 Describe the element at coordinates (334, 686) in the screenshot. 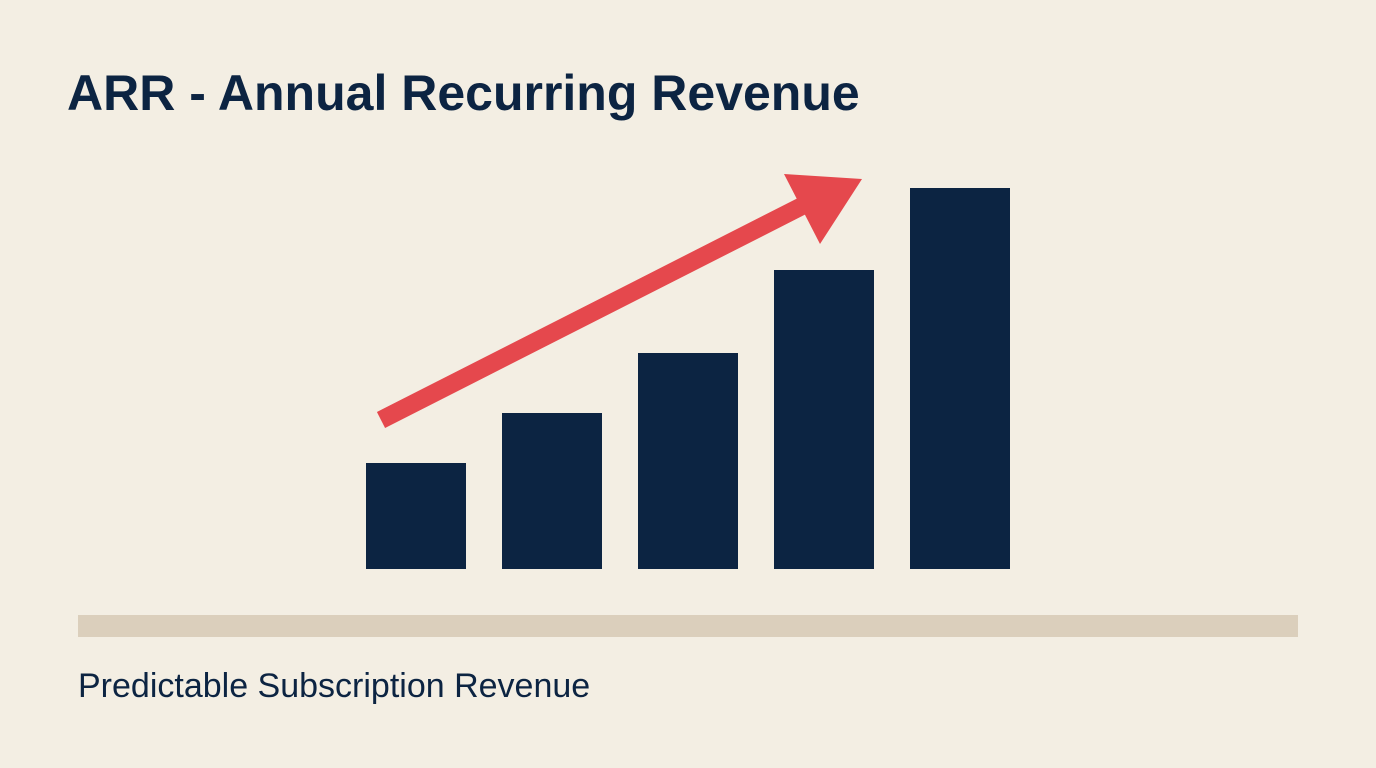

I see `chart-subtitle: Predictable Subscription Revenue` at that location.